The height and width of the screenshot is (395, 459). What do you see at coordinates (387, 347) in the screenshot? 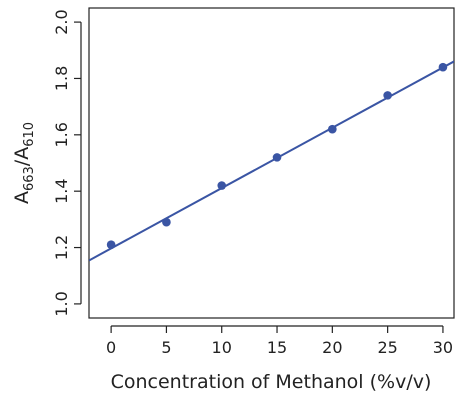
I see `x-tick-label: 25` at bounding box center [387, 347].